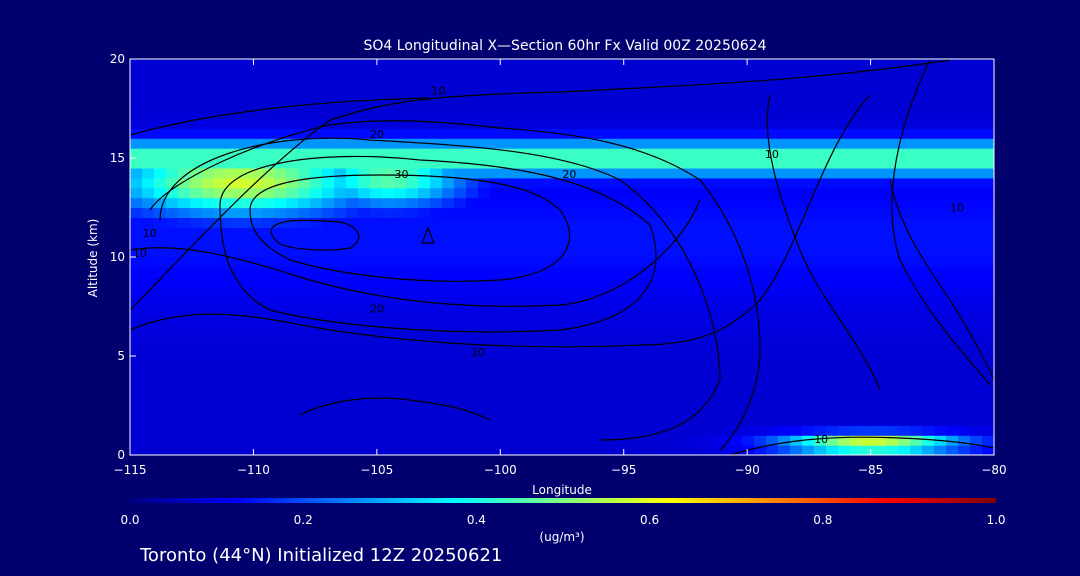 Image resolution: width=1080 pixels, height=576 pixels. What do you see at coordinates (376, 470) in the screenshot?
I see `x-tick-label: −105` at bounding box center [376, 470].